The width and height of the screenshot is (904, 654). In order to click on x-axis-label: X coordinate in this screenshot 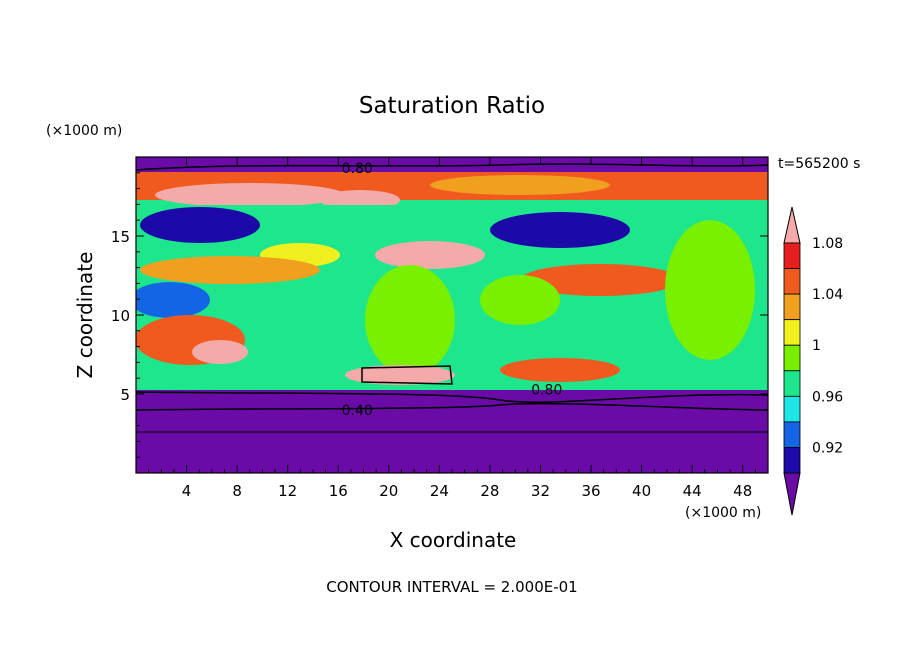, I will do `click(453, 540)`.